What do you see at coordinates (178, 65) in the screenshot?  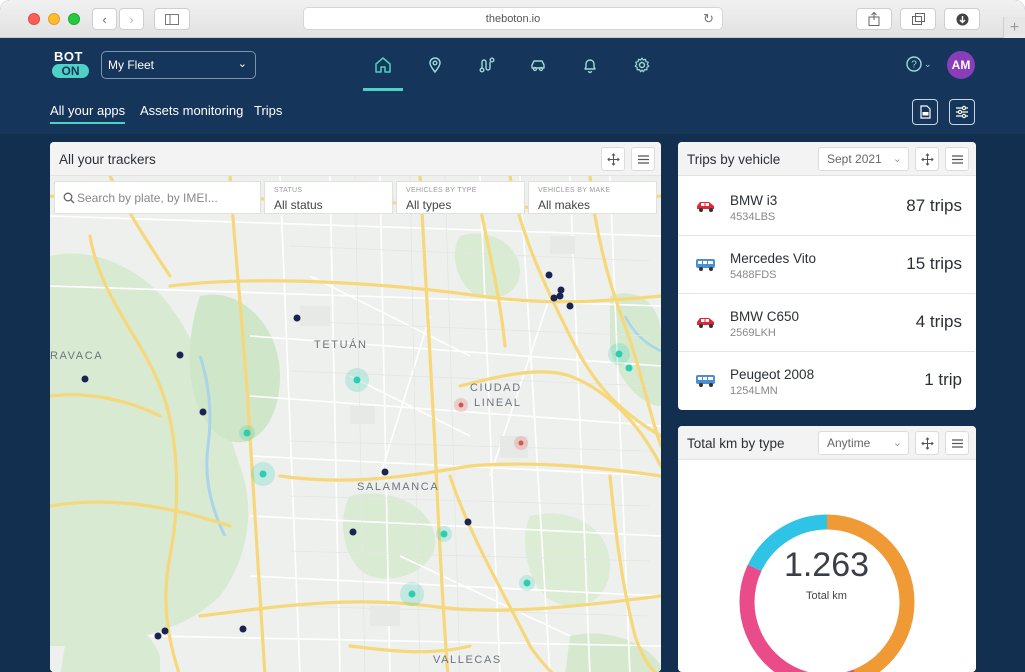 I see `fleet-selector: My Fleet ⌄` at bounding box center [178, 65].